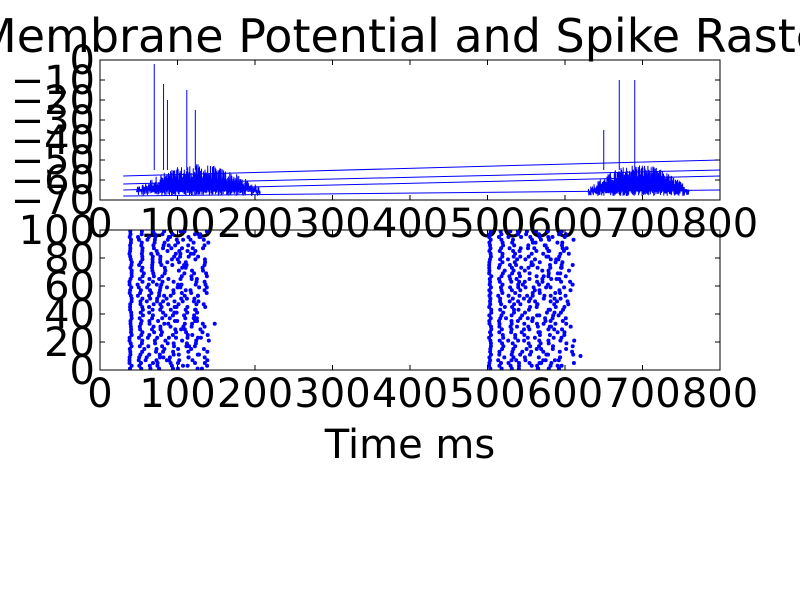 This screenshot has height=600, width=800. Describe the element at coordinates (638, 181) in the screenshot. I see `potential-burst` at that location.